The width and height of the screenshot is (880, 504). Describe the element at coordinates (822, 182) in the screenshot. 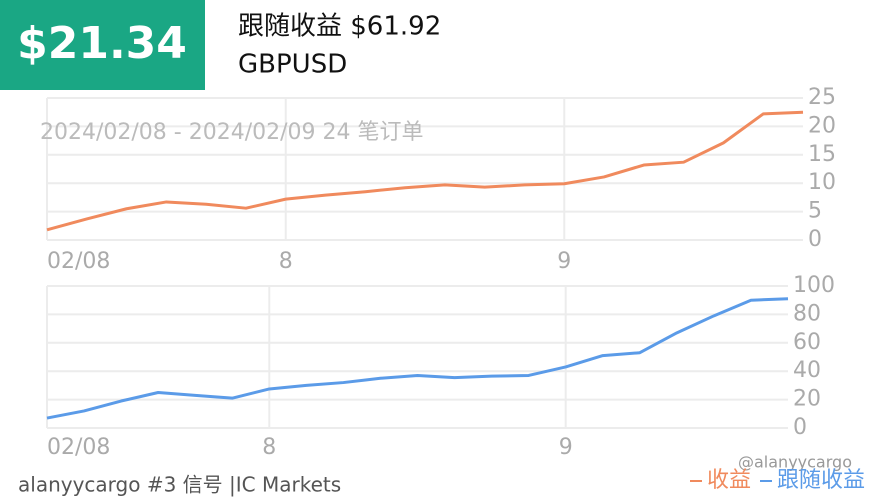

I see `y-tick-label: 10` at that location.